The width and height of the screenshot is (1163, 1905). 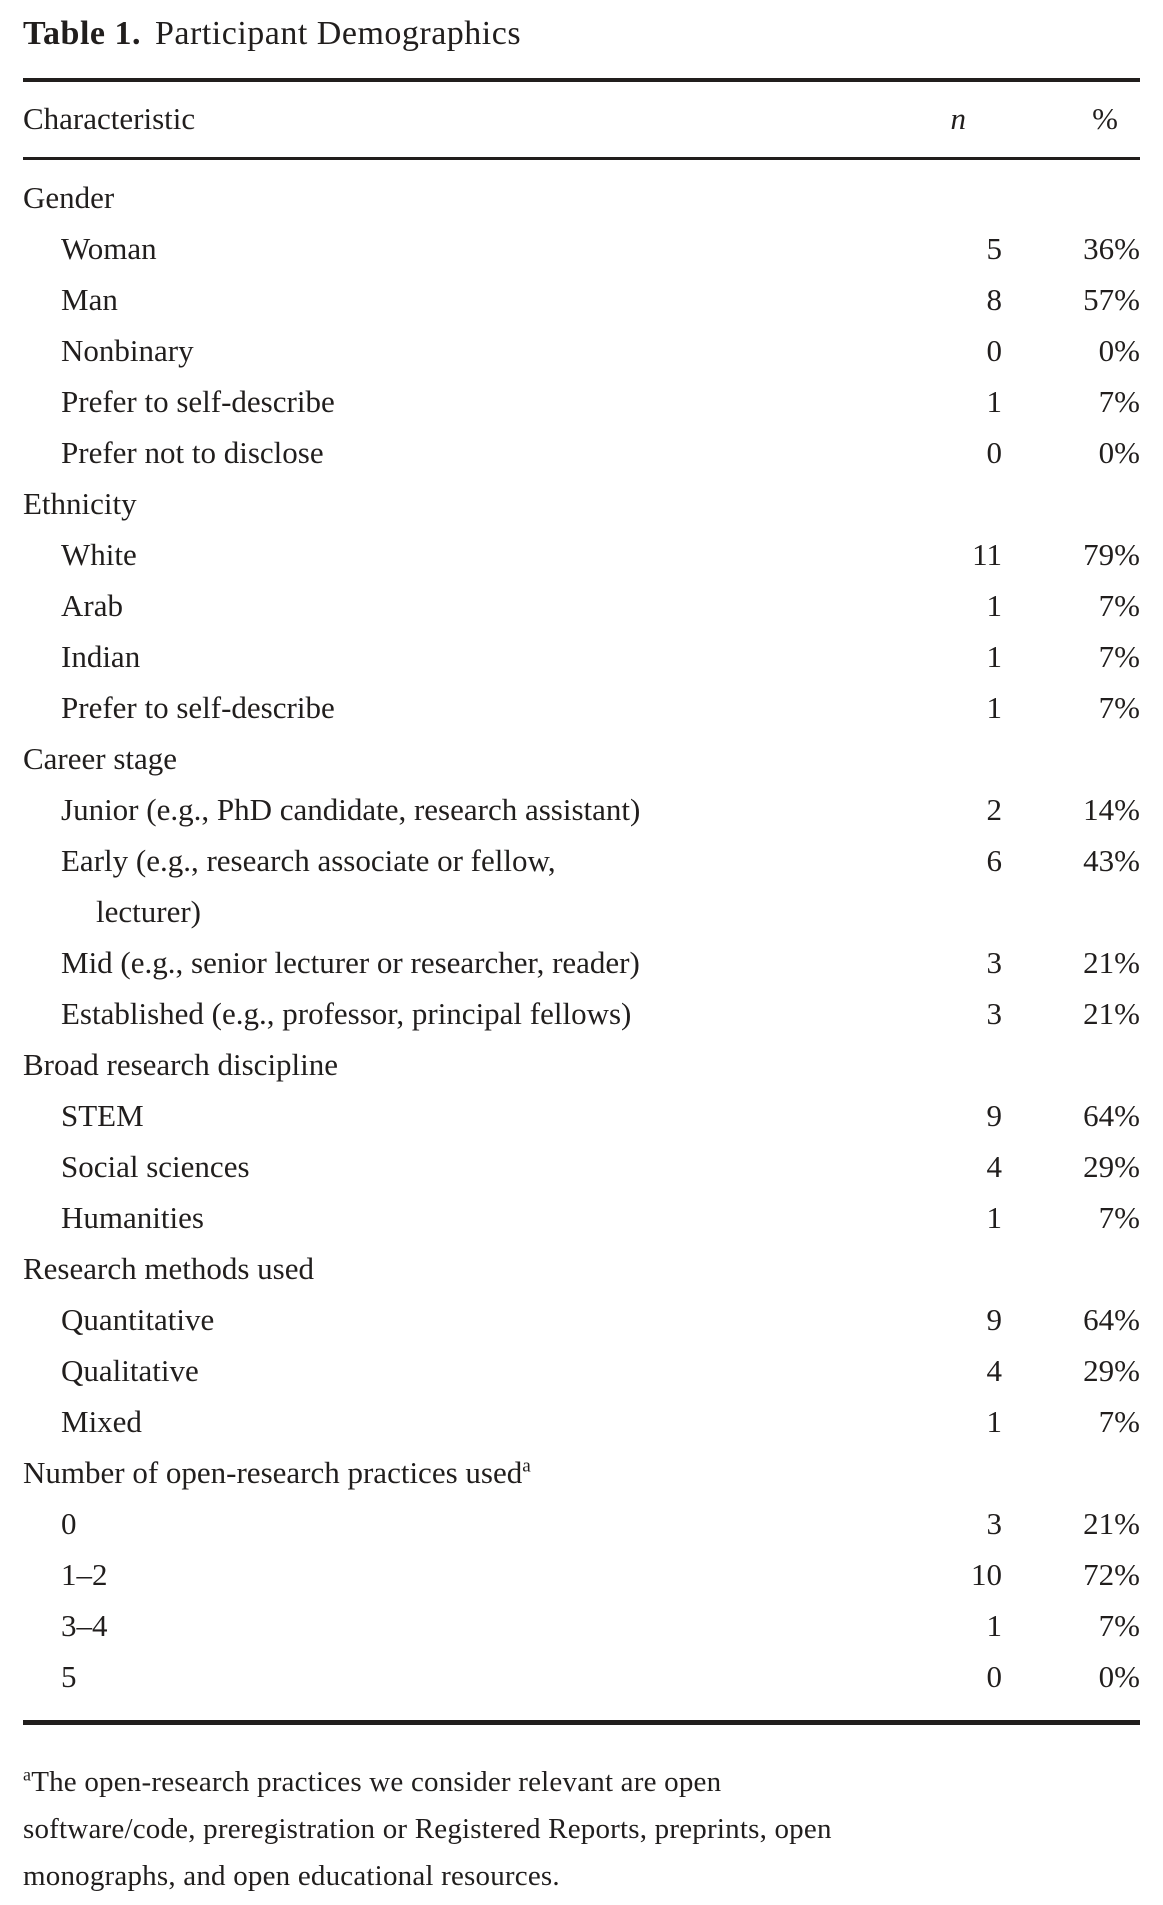 What do you see at coordinates (130, 1370) in the screenshot?
I see `row-label: Qualitative` at bounding box center [130, 1370].